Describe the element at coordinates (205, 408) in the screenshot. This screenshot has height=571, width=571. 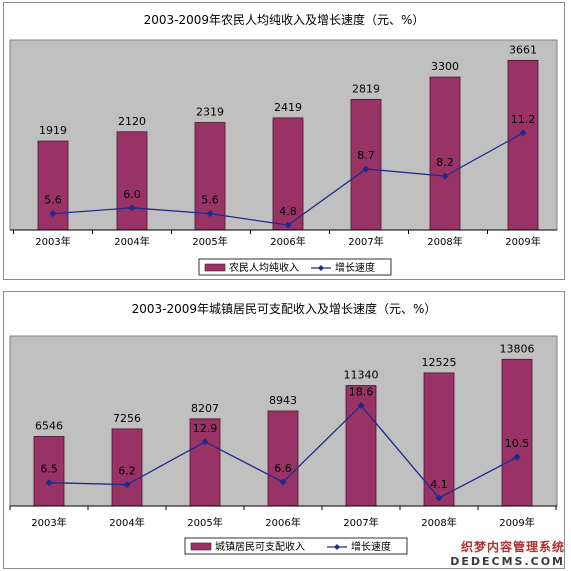
I see `bar-value-label: 8207` at that location.